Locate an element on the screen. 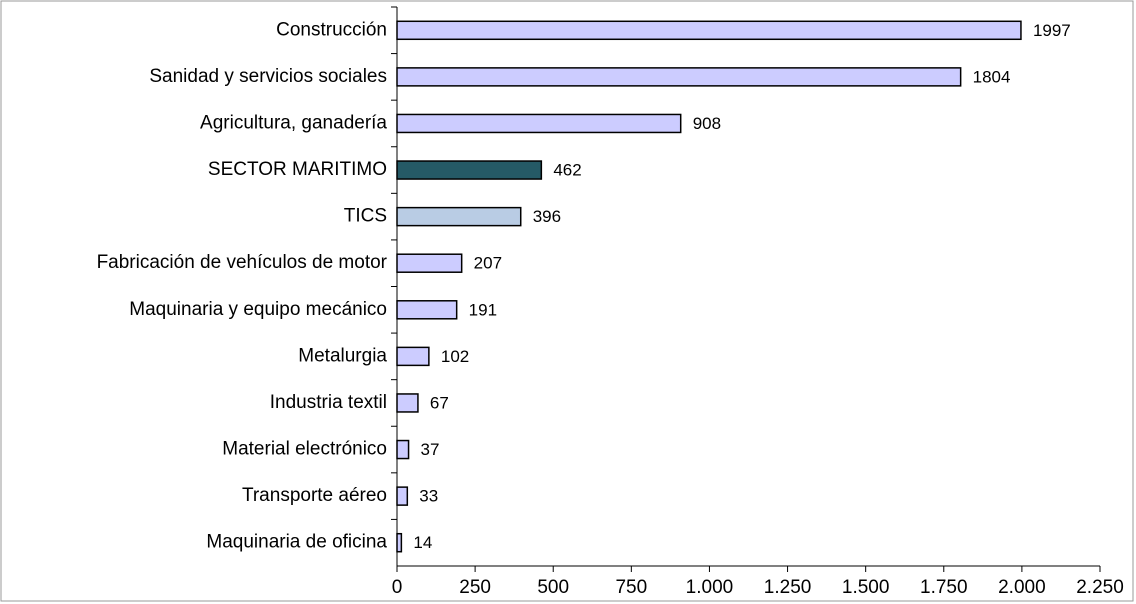 This screenshot has height=604, width=1136. data-label: 33 is located at coordinates (428, 496).